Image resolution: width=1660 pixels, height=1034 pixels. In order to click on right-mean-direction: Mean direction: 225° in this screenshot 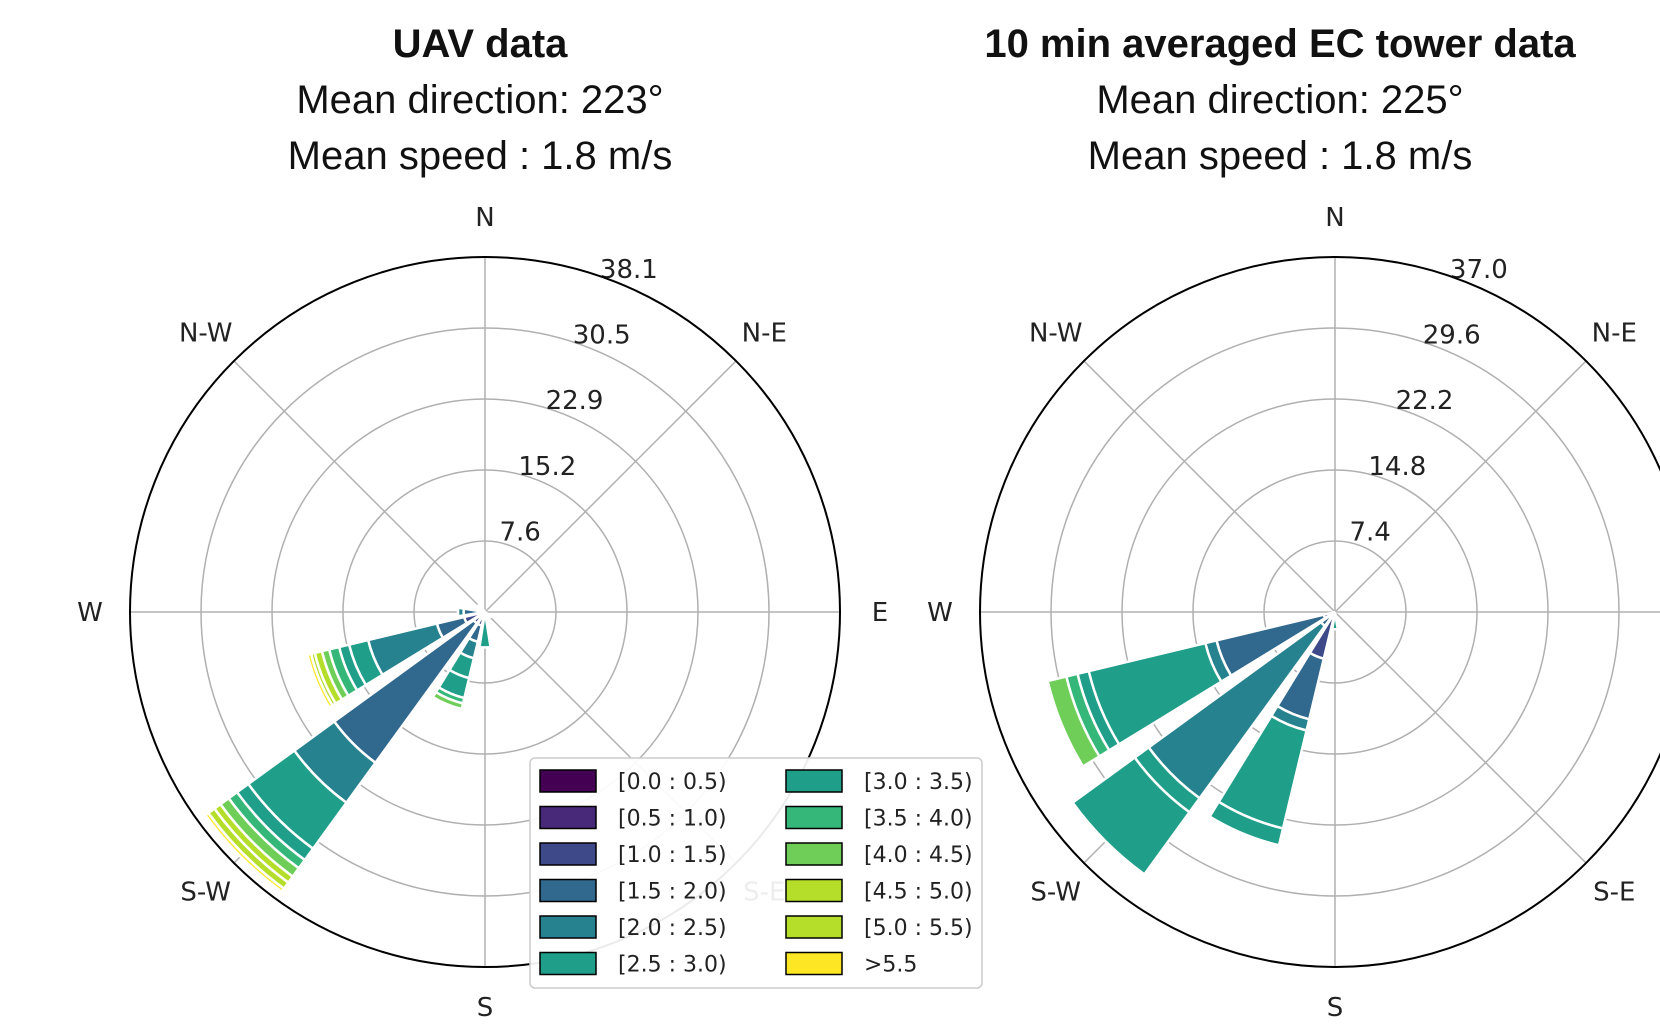, I will do `click(1280, 100)`.